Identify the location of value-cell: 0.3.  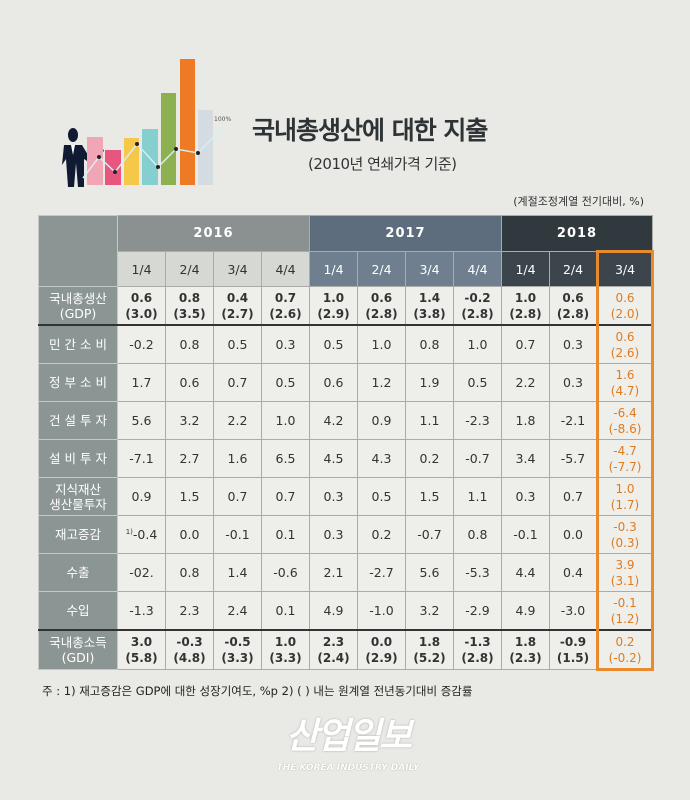
(333, 534).